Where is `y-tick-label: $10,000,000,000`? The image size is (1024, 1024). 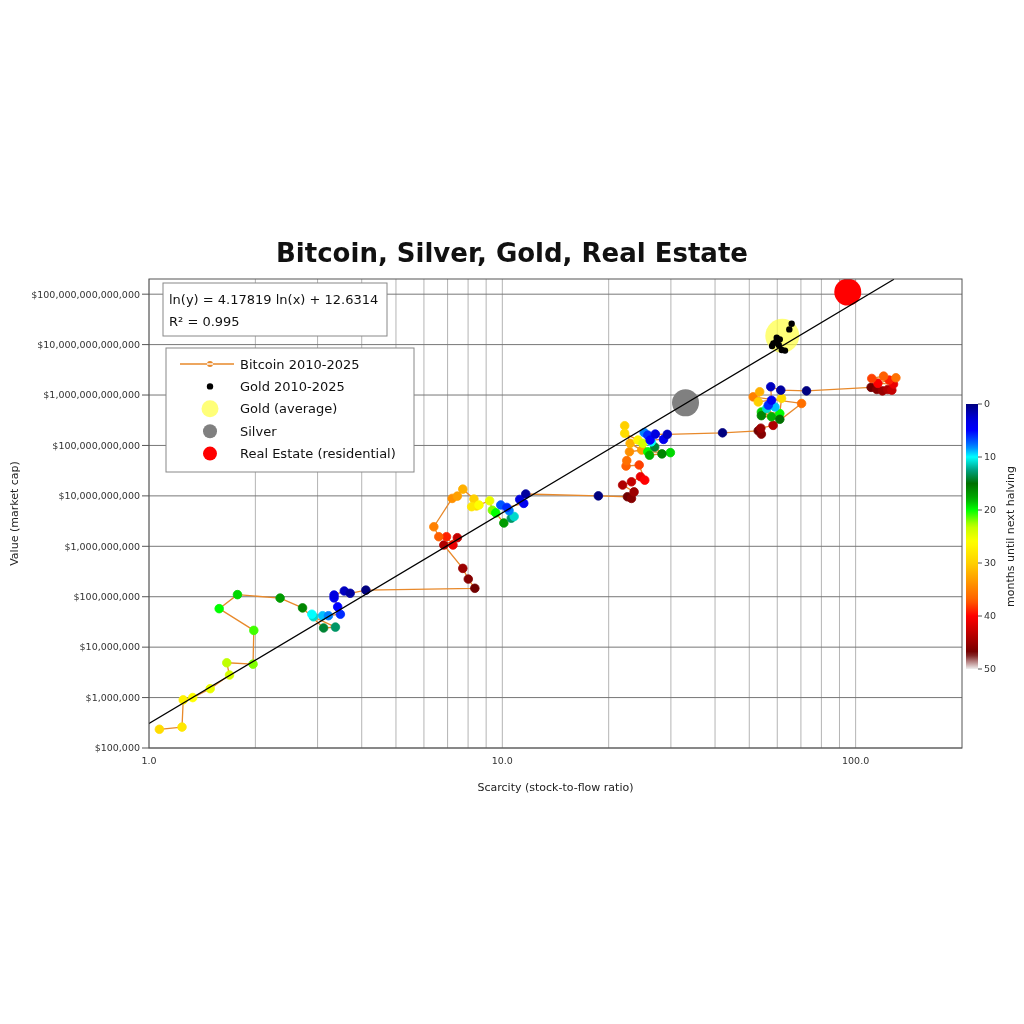
y-tick-label: $10,000,000,000 is located at coordinates (99, 496).